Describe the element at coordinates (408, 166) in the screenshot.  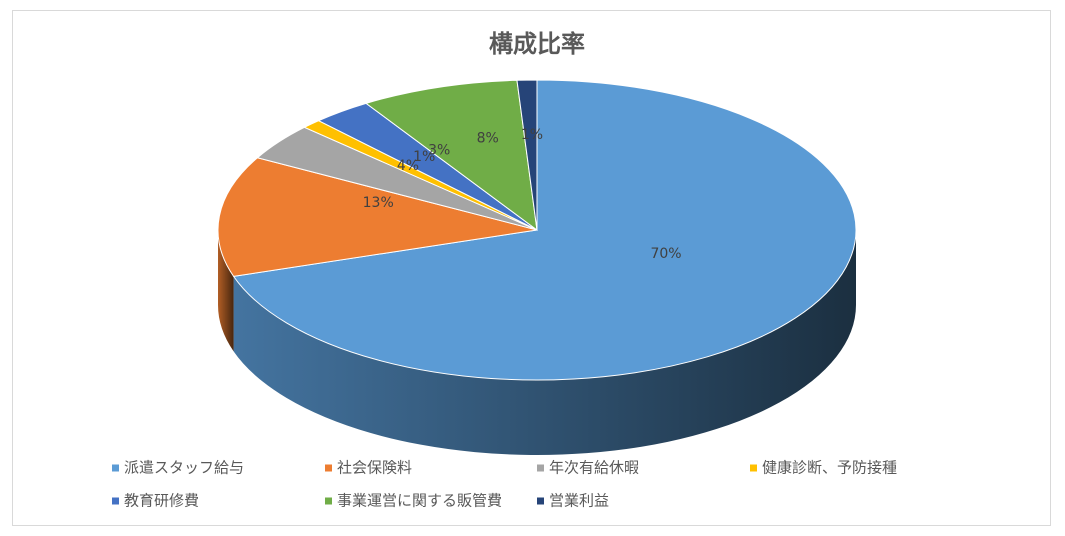
I see `data-label: 4%` at that location.